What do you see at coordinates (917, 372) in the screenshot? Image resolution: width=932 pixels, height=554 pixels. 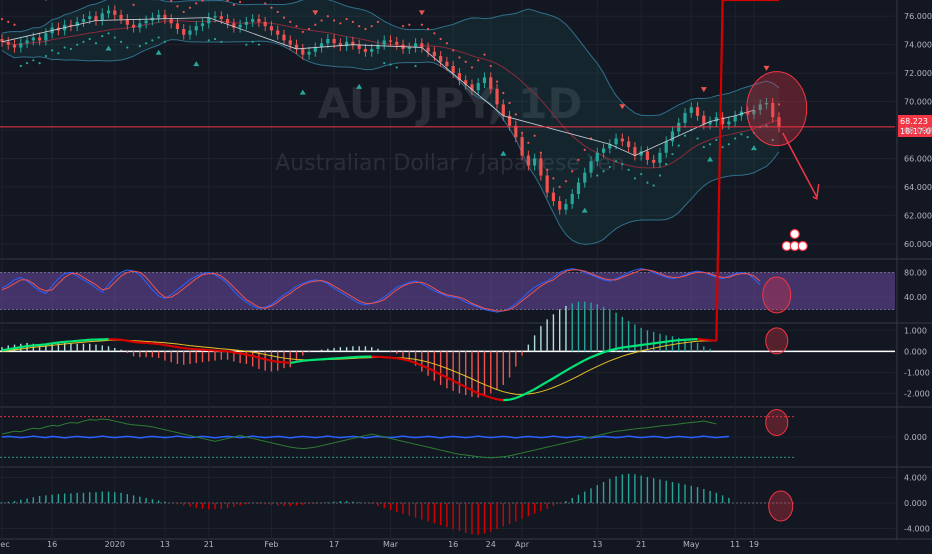 I see `y-tick-label: -1.000` at bounding box center [917, 372].